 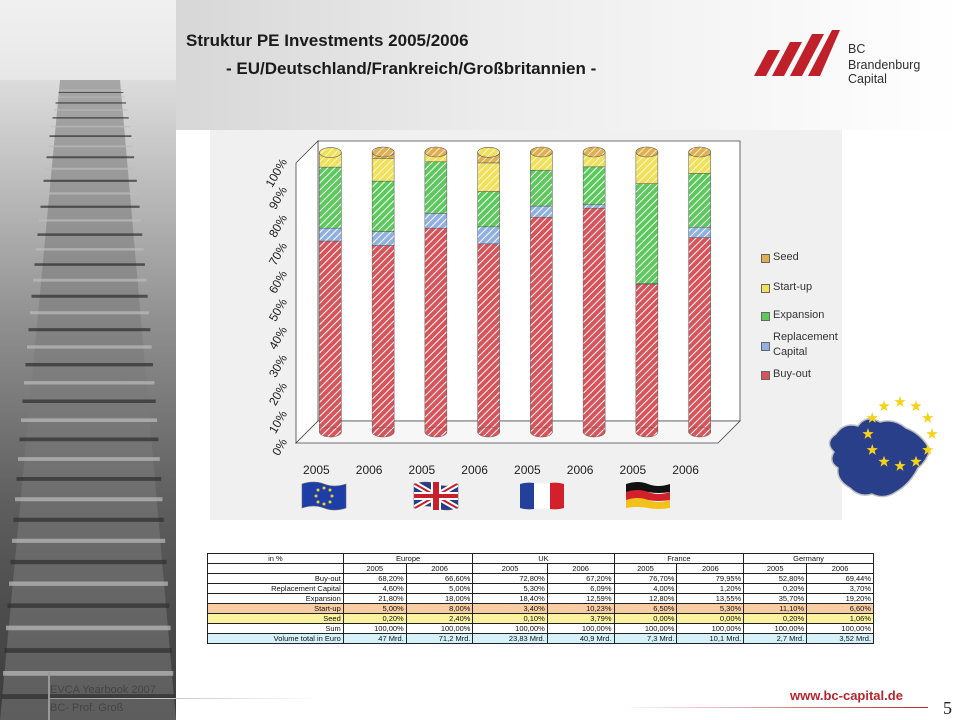 I want to click on table-cell: 23,83 Mrd., so click(x=510, y=638).